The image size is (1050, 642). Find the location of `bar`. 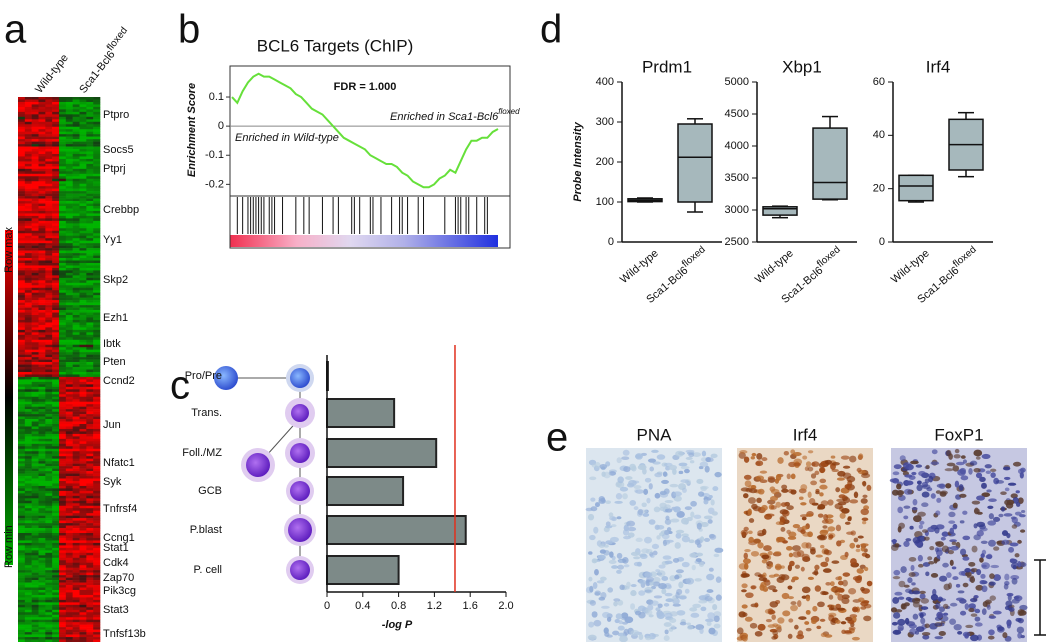

bar is located at coordinates (382, 453).